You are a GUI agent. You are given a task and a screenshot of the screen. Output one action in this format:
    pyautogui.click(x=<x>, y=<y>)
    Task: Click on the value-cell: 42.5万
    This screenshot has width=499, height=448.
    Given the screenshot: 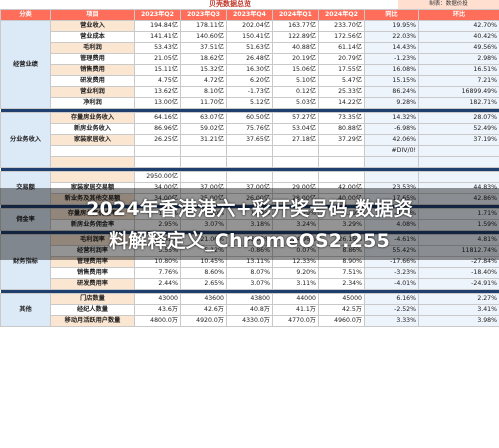 What is the action you would take?
    pyautogui.click(x=341, y=310)
    